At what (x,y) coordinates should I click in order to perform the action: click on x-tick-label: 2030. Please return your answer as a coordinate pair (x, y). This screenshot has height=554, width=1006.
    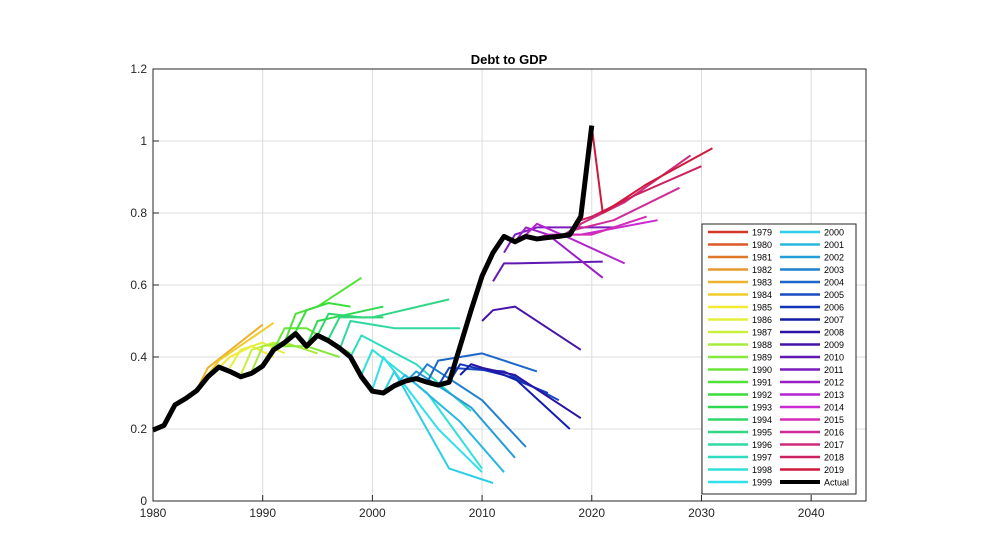
    Looking at the image, I should click on (701, 513).